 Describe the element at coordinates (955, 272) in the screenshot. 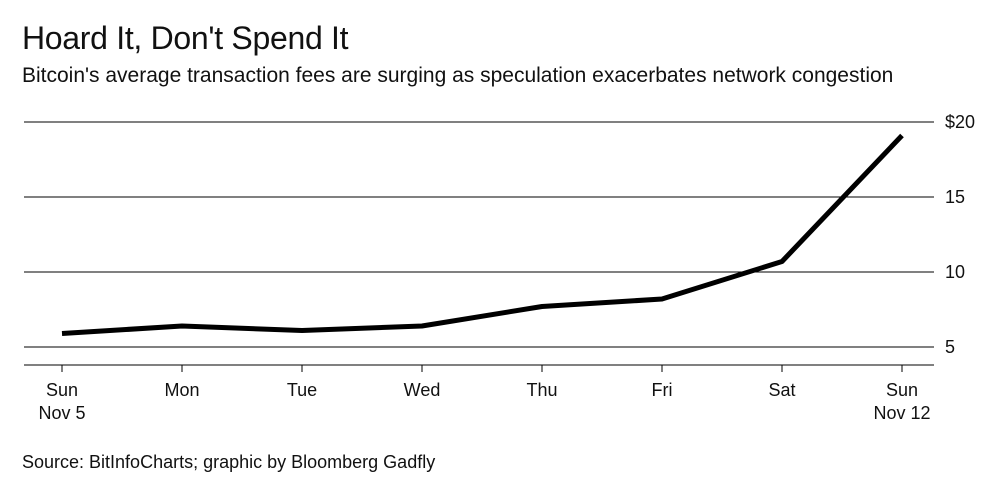

I see `y-tick-label: 10` at that location.